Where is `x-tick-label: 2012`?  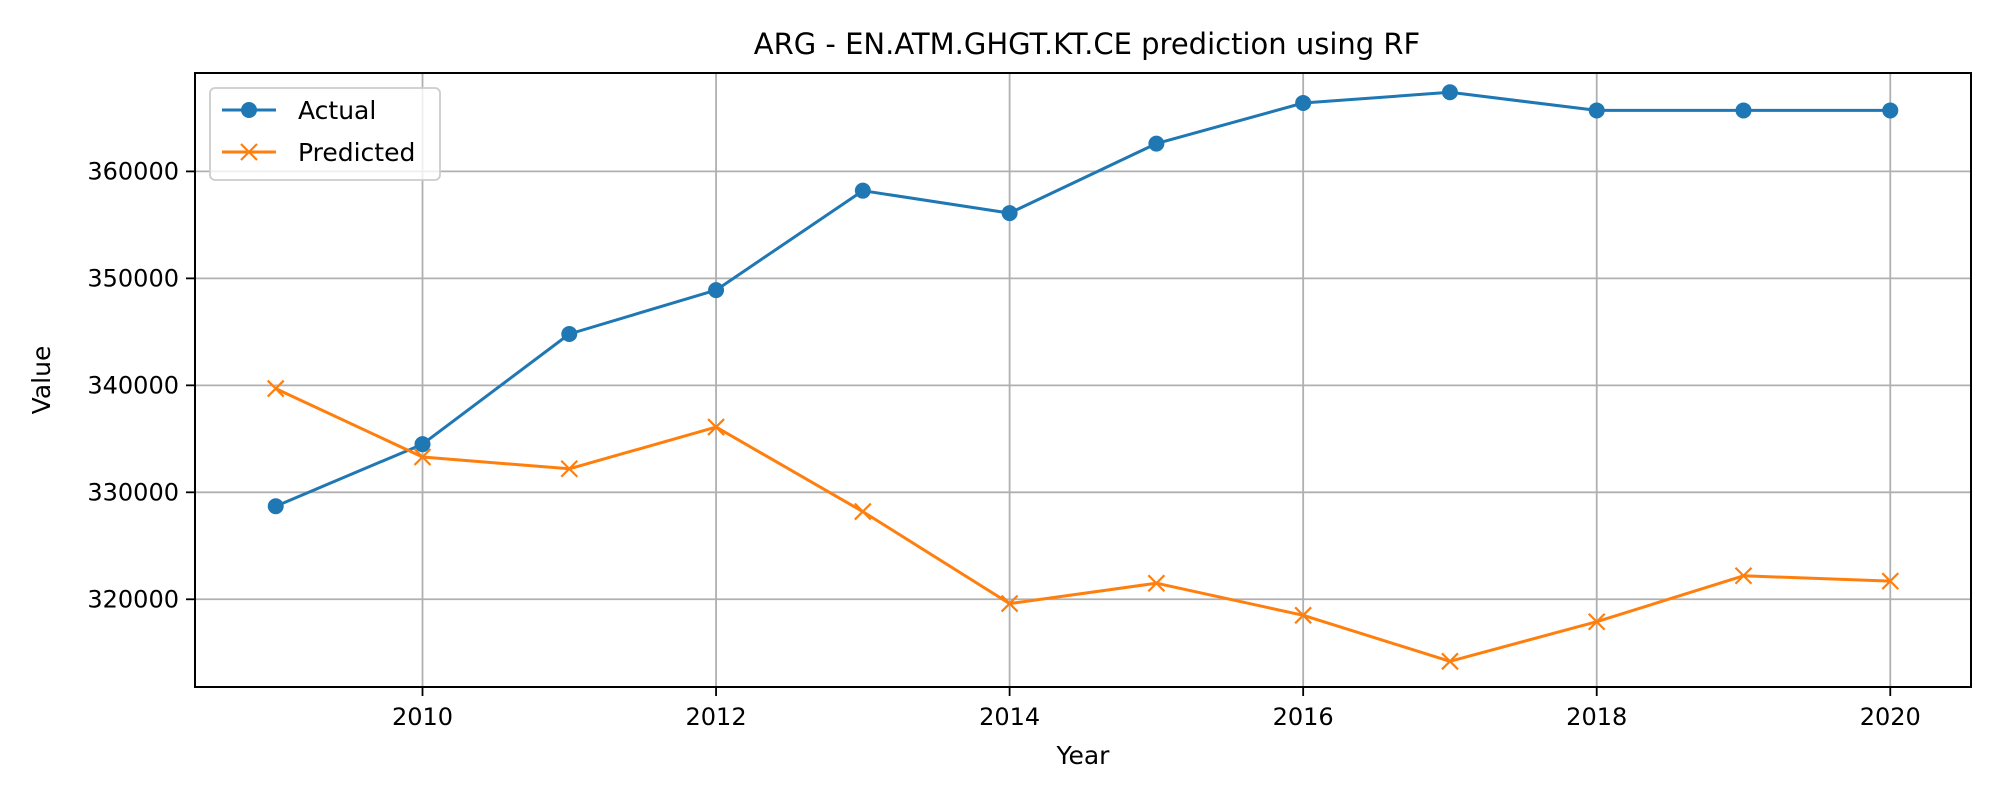
x-tick-label: 2012 is located at coordinates (716, 717).